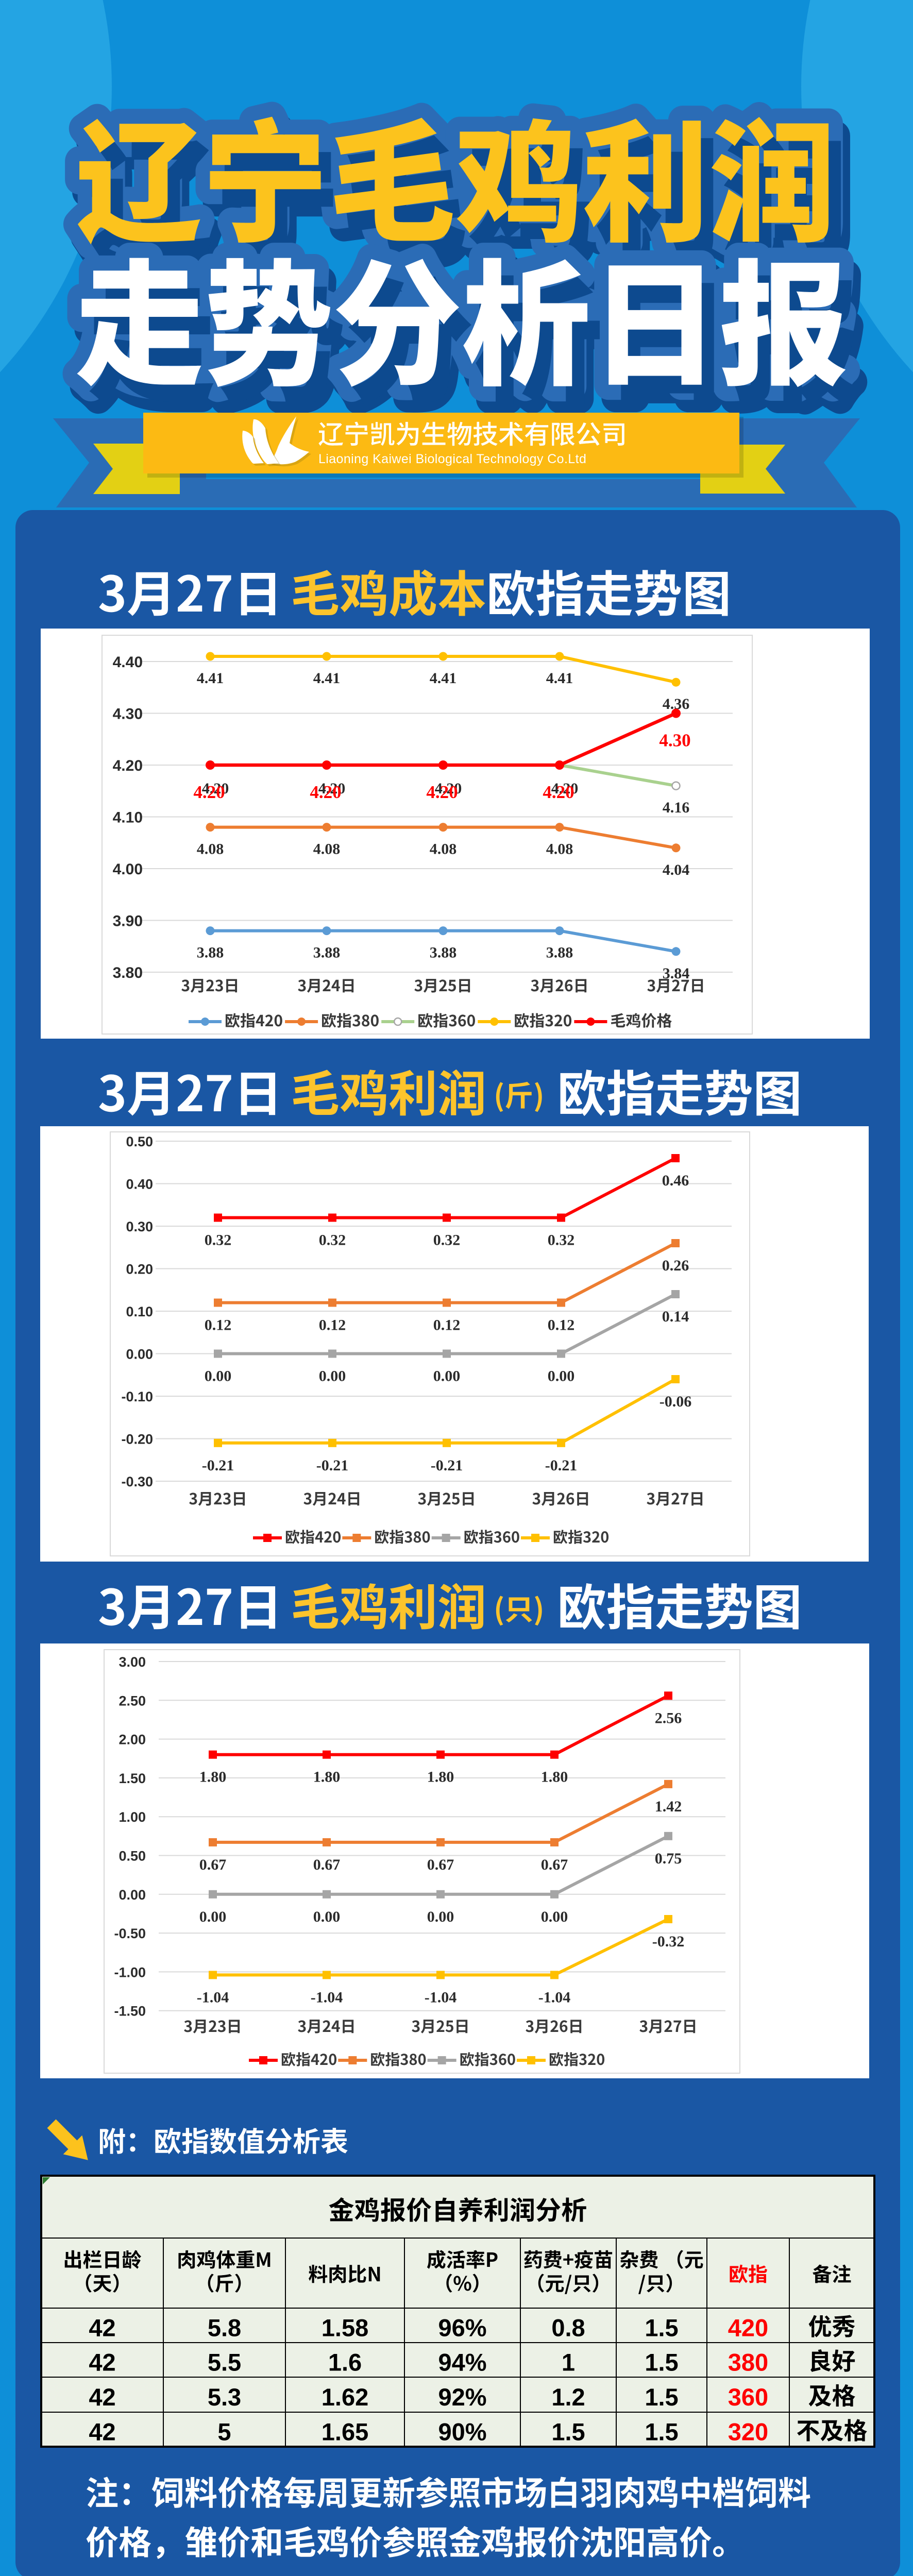  What do you see at coordinates (677, 807) in the screenshot?
I see `svg-text: 4.16` at bounding box center [677, 807].